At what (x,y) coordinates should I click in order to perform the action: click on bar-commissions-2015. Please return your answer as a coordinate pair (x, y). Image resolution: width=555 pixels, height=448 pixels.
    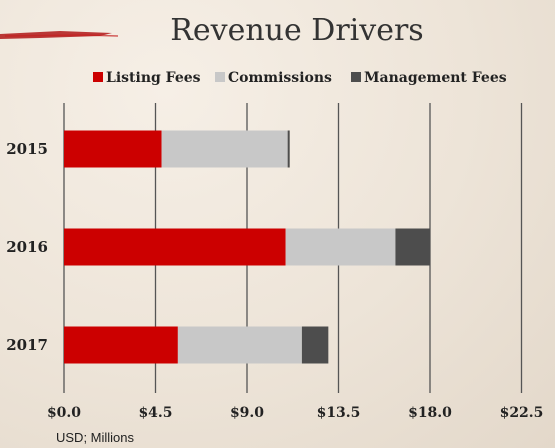
    Looking at the image, I should click on (224, 149).